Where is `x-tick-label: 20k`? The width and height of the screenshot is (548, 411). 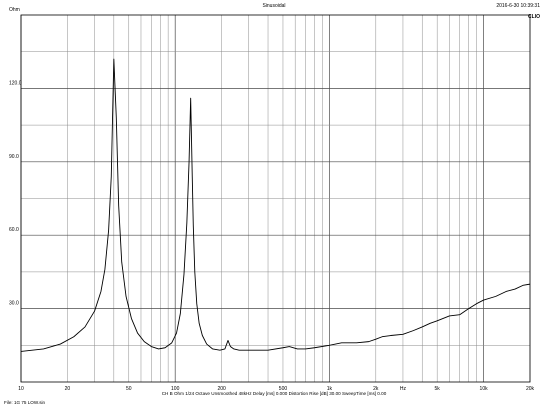 x-tick-label: 20k is located at coordinates (530, 389).